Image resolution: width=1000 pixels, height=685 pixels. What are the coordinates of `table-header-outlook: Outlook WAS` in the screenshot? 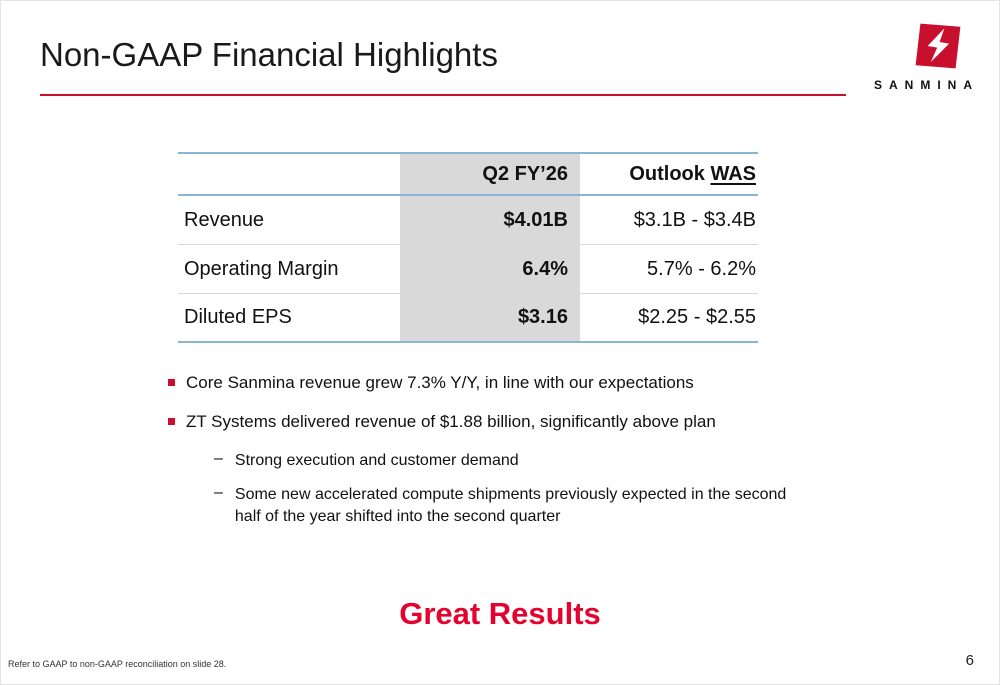 It's located at (669, 174).